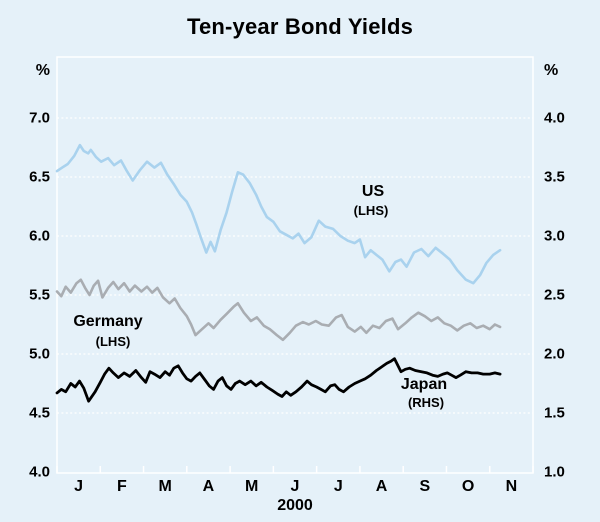 The height and width of the screenshot is (522, 600). I want to click on month-label: S, so click(425, 486).